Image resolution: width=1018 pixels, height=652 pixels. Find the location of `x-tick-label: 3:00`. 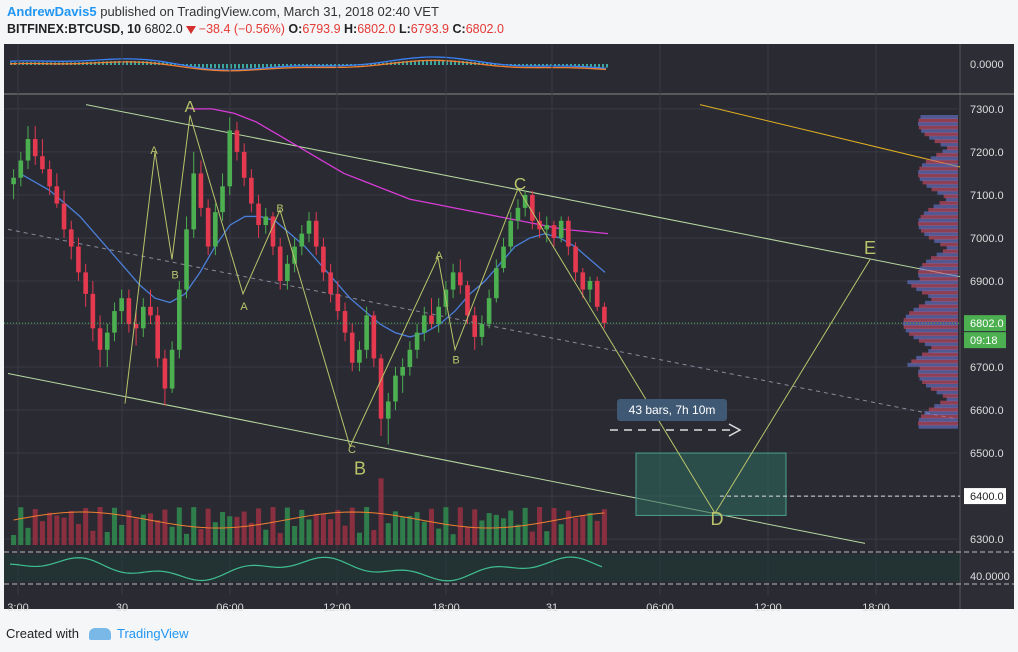

x-tick-label: 3:00 is located at coordinates (17, 608).